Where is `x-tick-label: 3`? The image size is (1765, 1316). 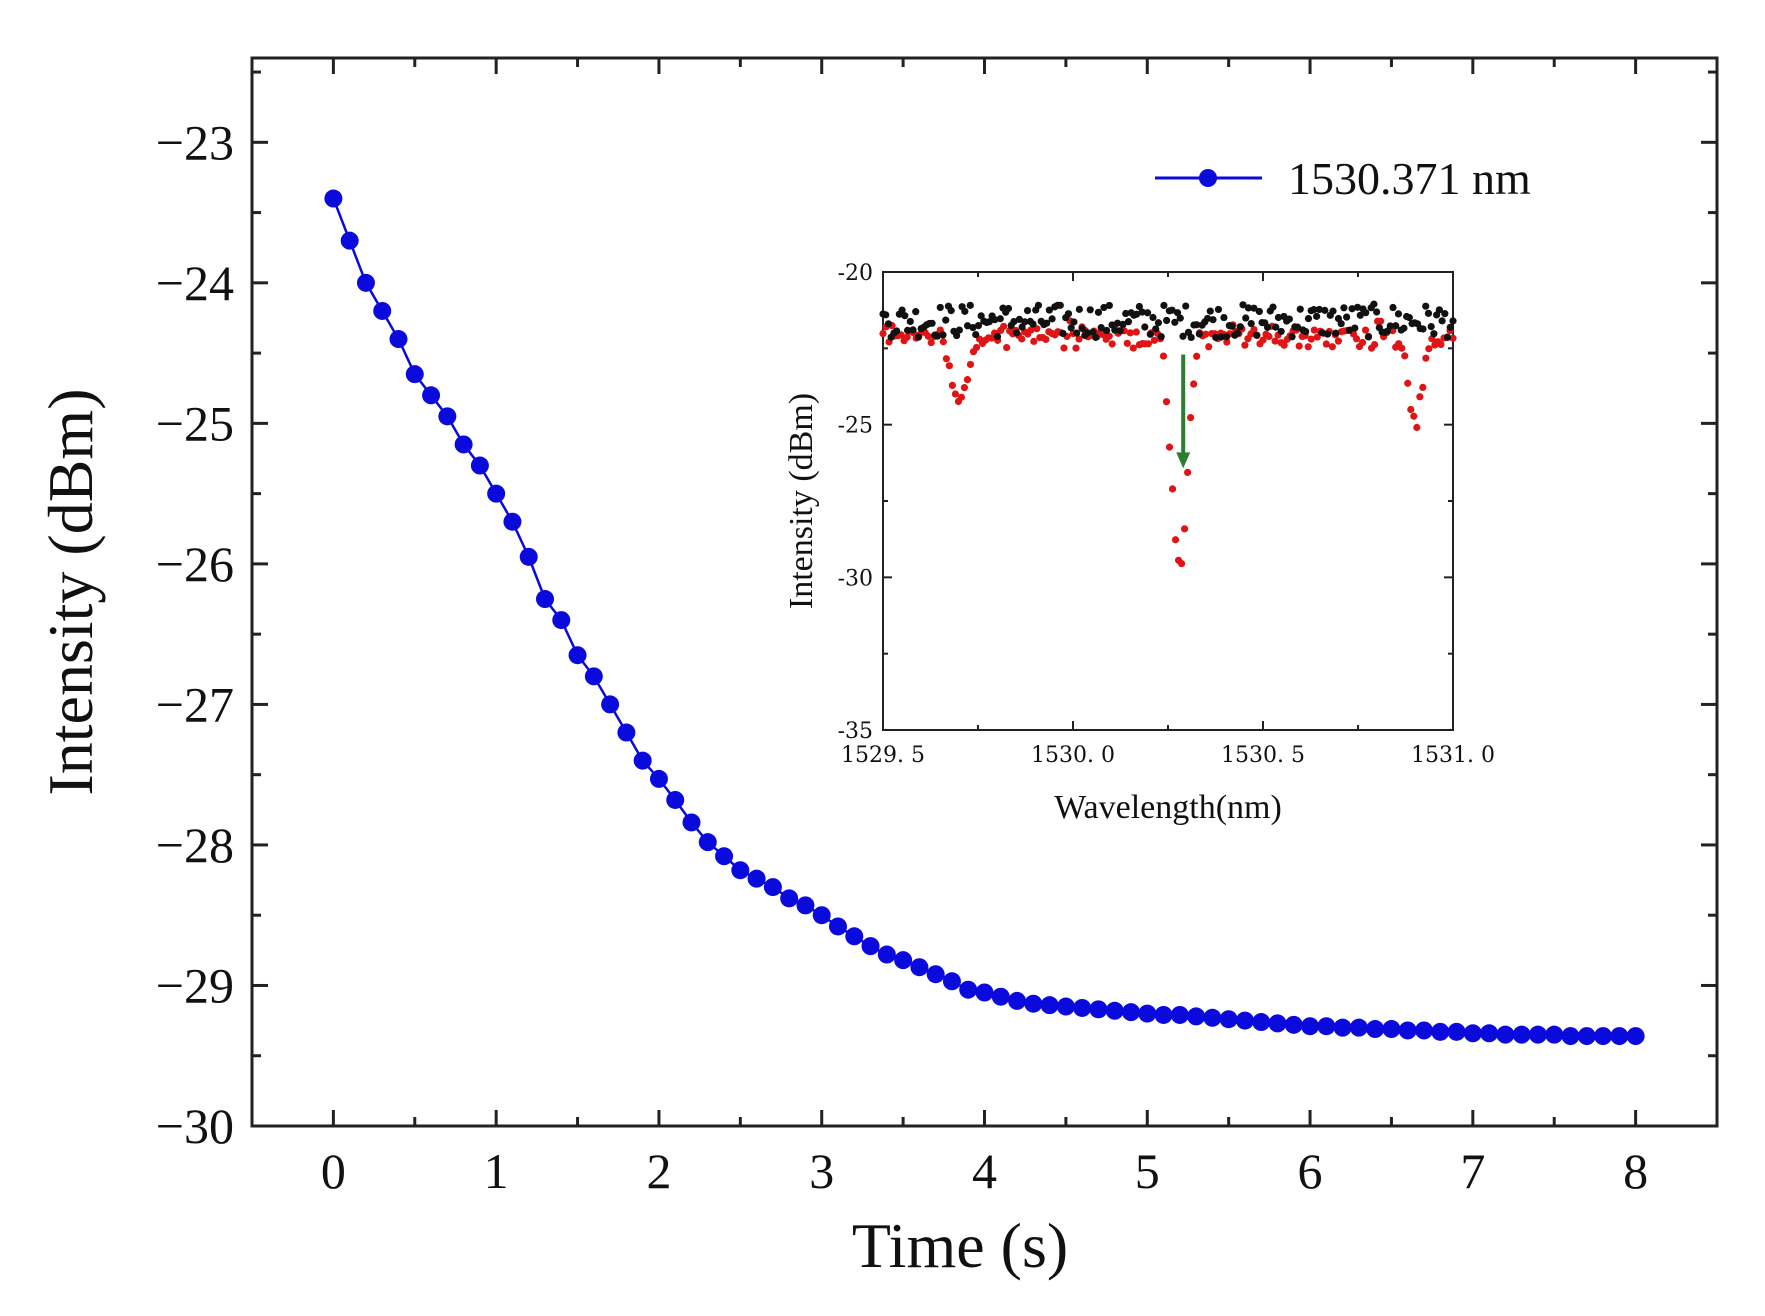 x-tick-label: 3 is located at coordinates (821, 1171).